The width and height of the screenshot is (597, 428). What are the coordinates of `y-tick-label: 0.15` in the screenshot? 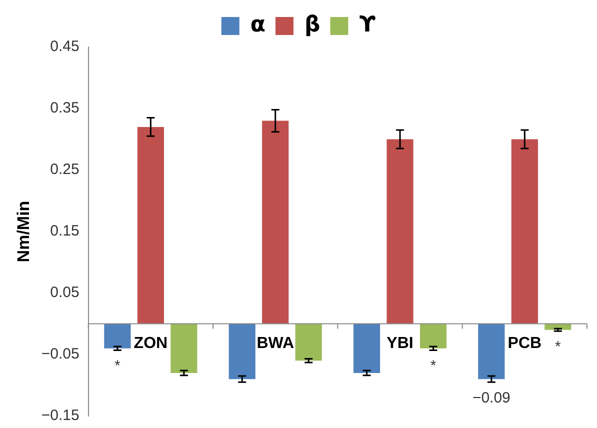 It's located at (65, 231).